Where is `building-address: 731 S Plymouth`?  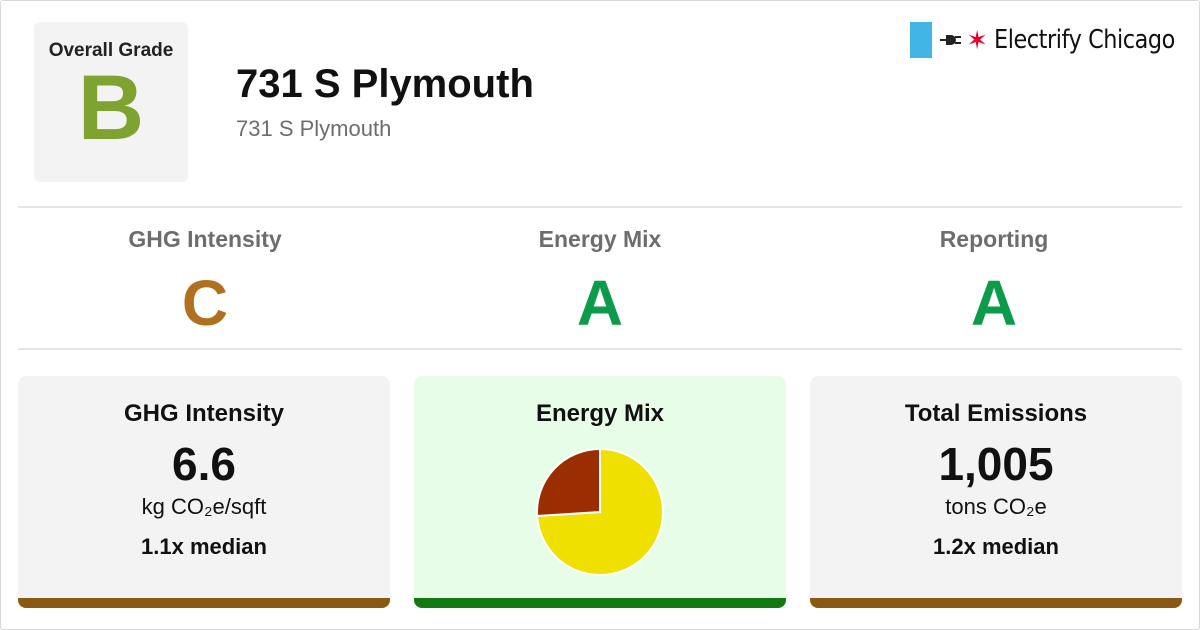 building-address: 731 S Plymouth is located at coordinates (314, 128).